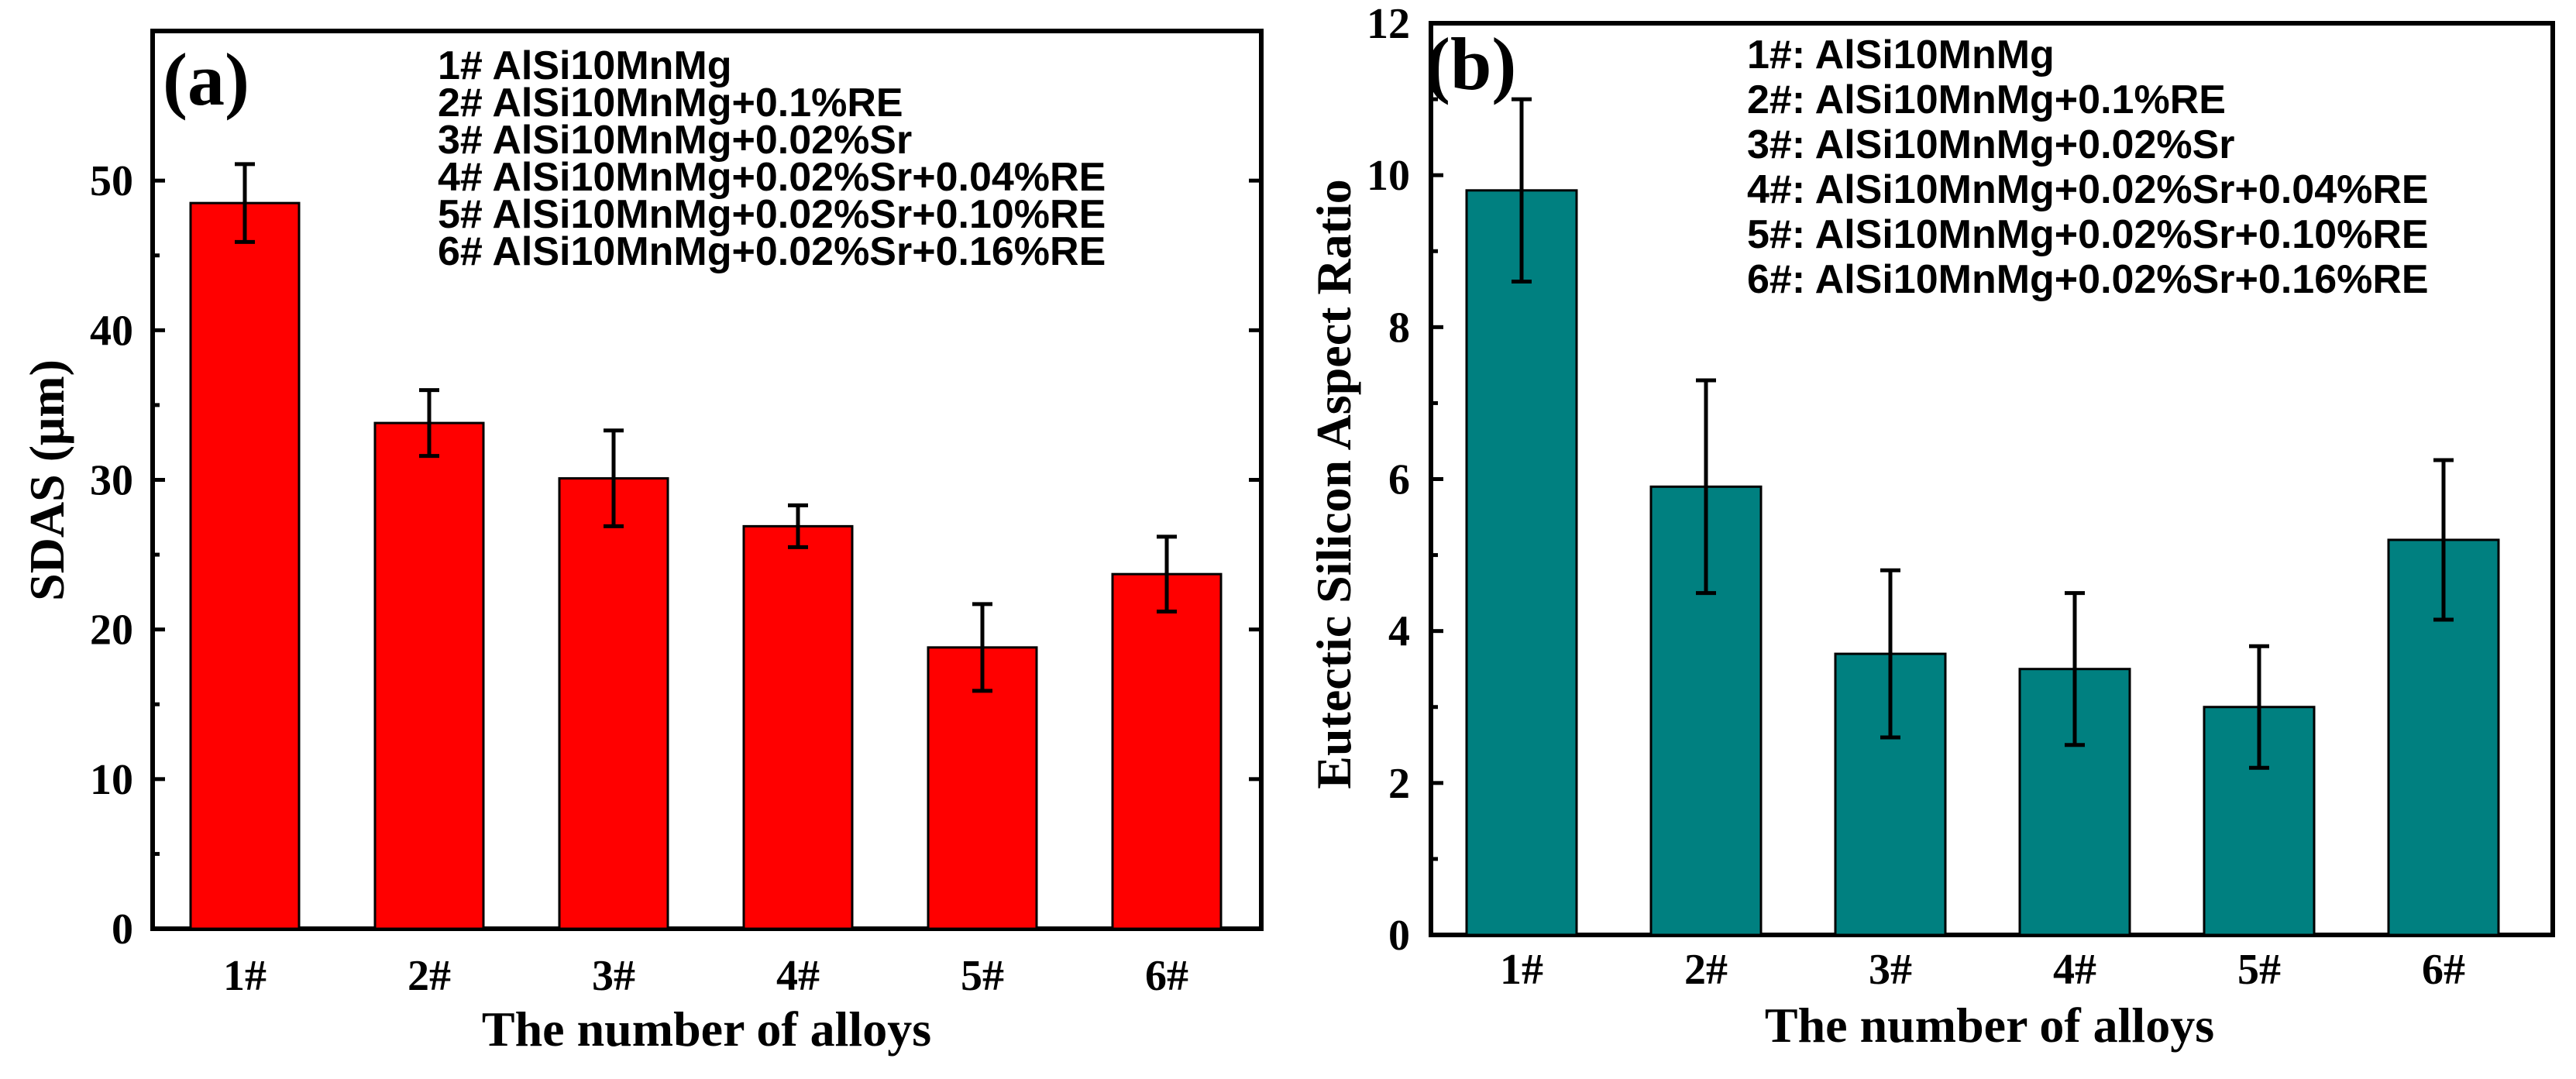 The height and width of the screenshot is (1079, 2576). I want to click on panel-a-x-tick-labels: 1# 2# 3# 4# 5# 6#, so click(705, 976).